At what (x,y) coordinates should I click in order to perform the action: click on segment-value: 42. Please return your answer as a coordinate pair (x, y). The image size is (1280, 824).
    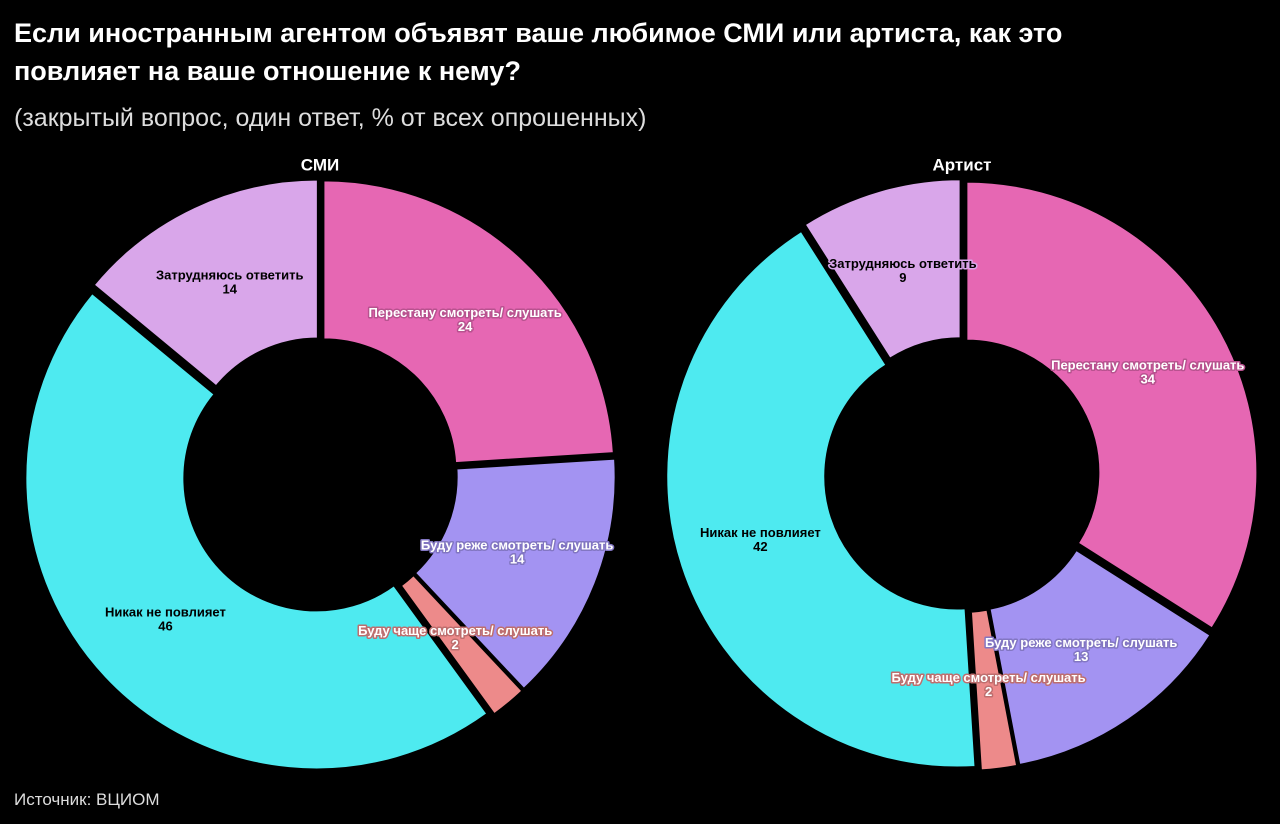
    Looking at the image, I should click on (760, 546).